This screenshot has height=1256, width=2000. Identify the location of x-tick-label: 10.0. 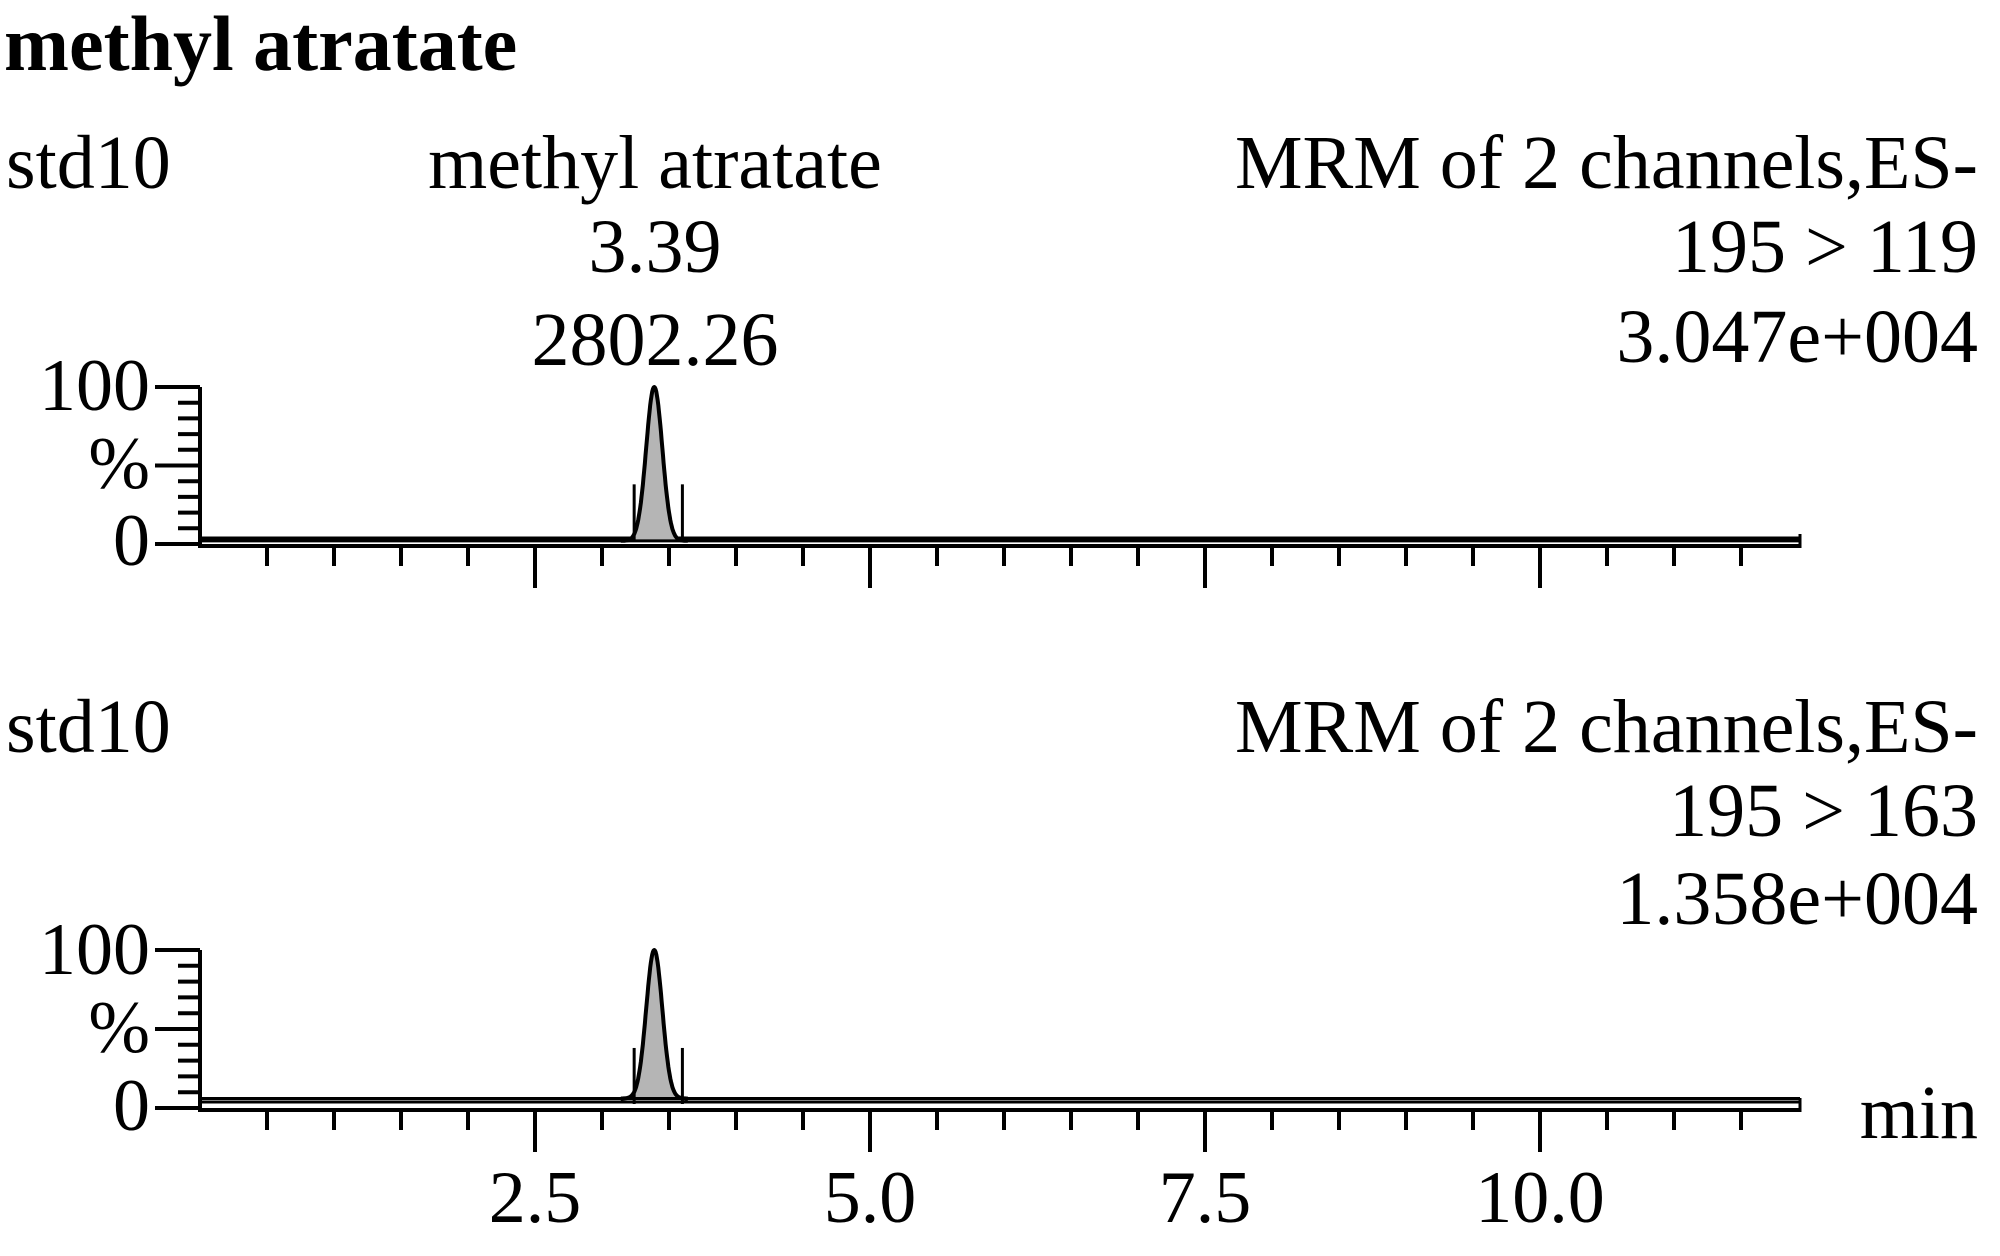
(1540, 1198).